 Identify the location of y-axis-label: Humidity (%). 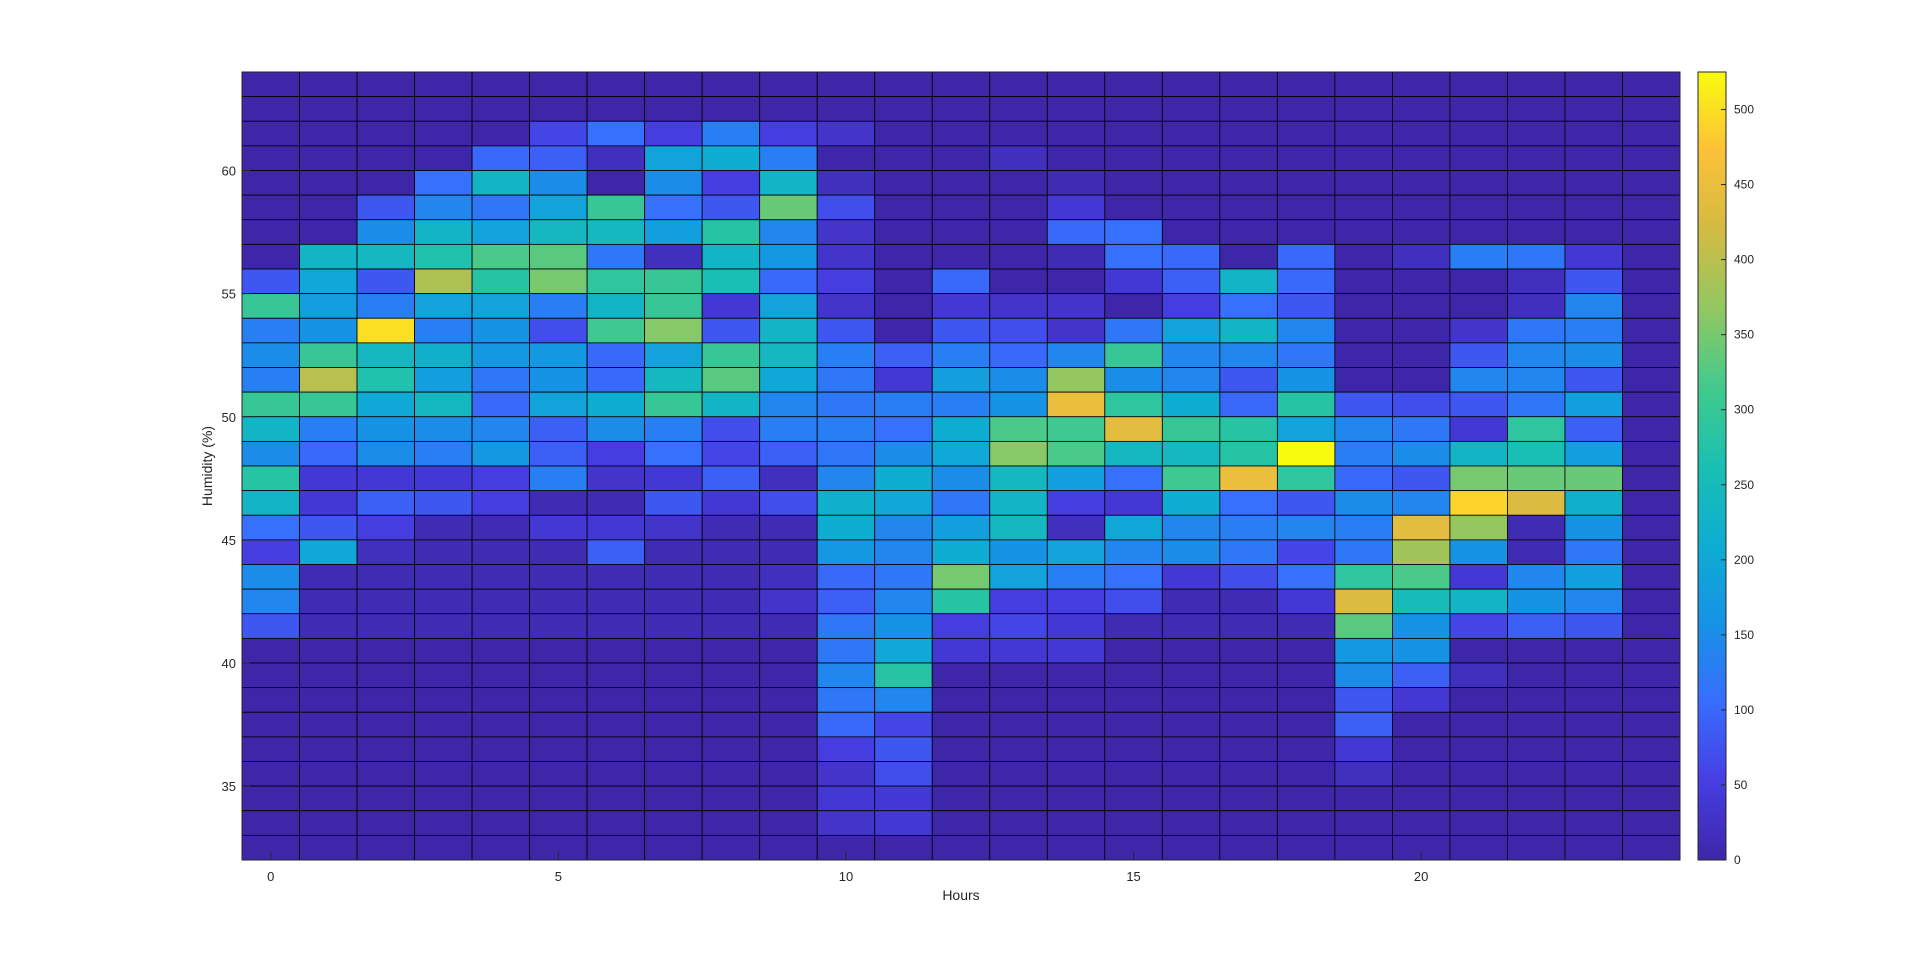
(207, 466).